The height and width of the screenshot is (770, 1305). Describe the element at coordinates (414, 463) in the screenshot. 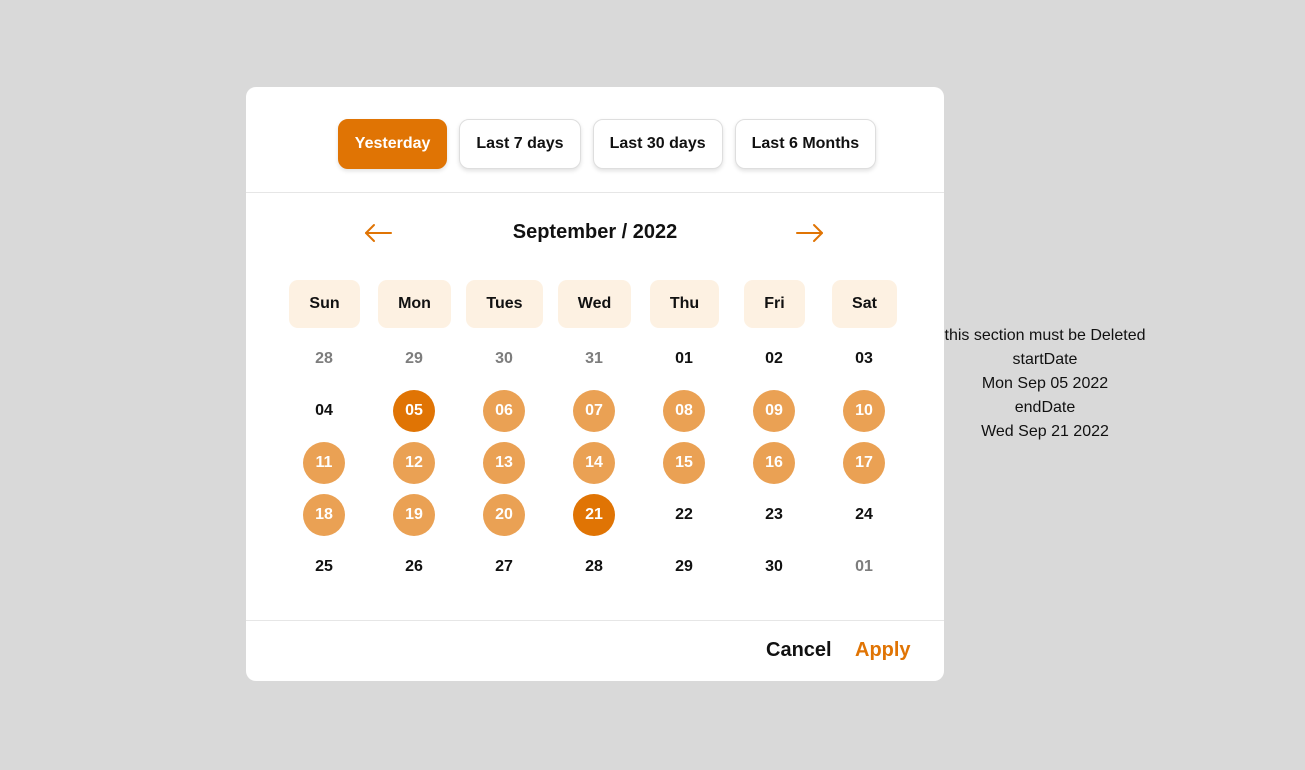

I see `calendar-day: 12` at that location.